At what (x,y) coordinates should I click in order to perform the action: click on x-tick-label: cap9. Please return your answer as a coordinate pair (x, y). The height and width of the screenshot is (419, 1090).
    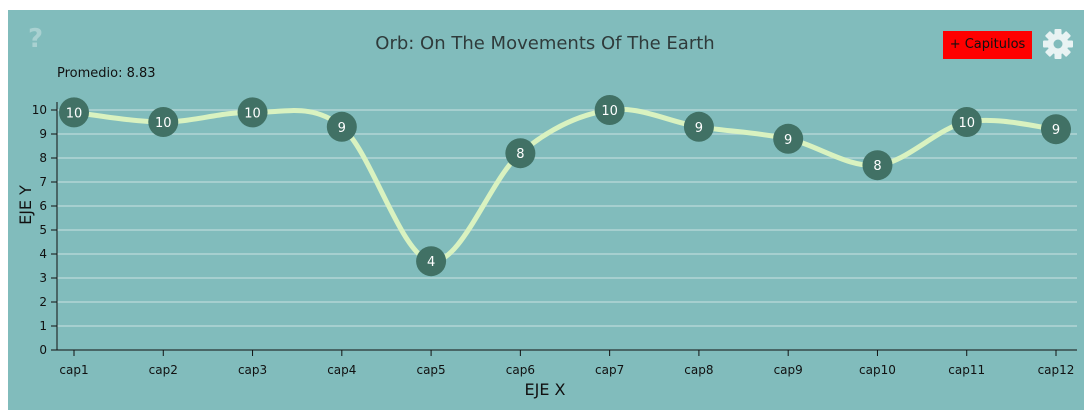
    Looking at the image, I should click on (788, 370).